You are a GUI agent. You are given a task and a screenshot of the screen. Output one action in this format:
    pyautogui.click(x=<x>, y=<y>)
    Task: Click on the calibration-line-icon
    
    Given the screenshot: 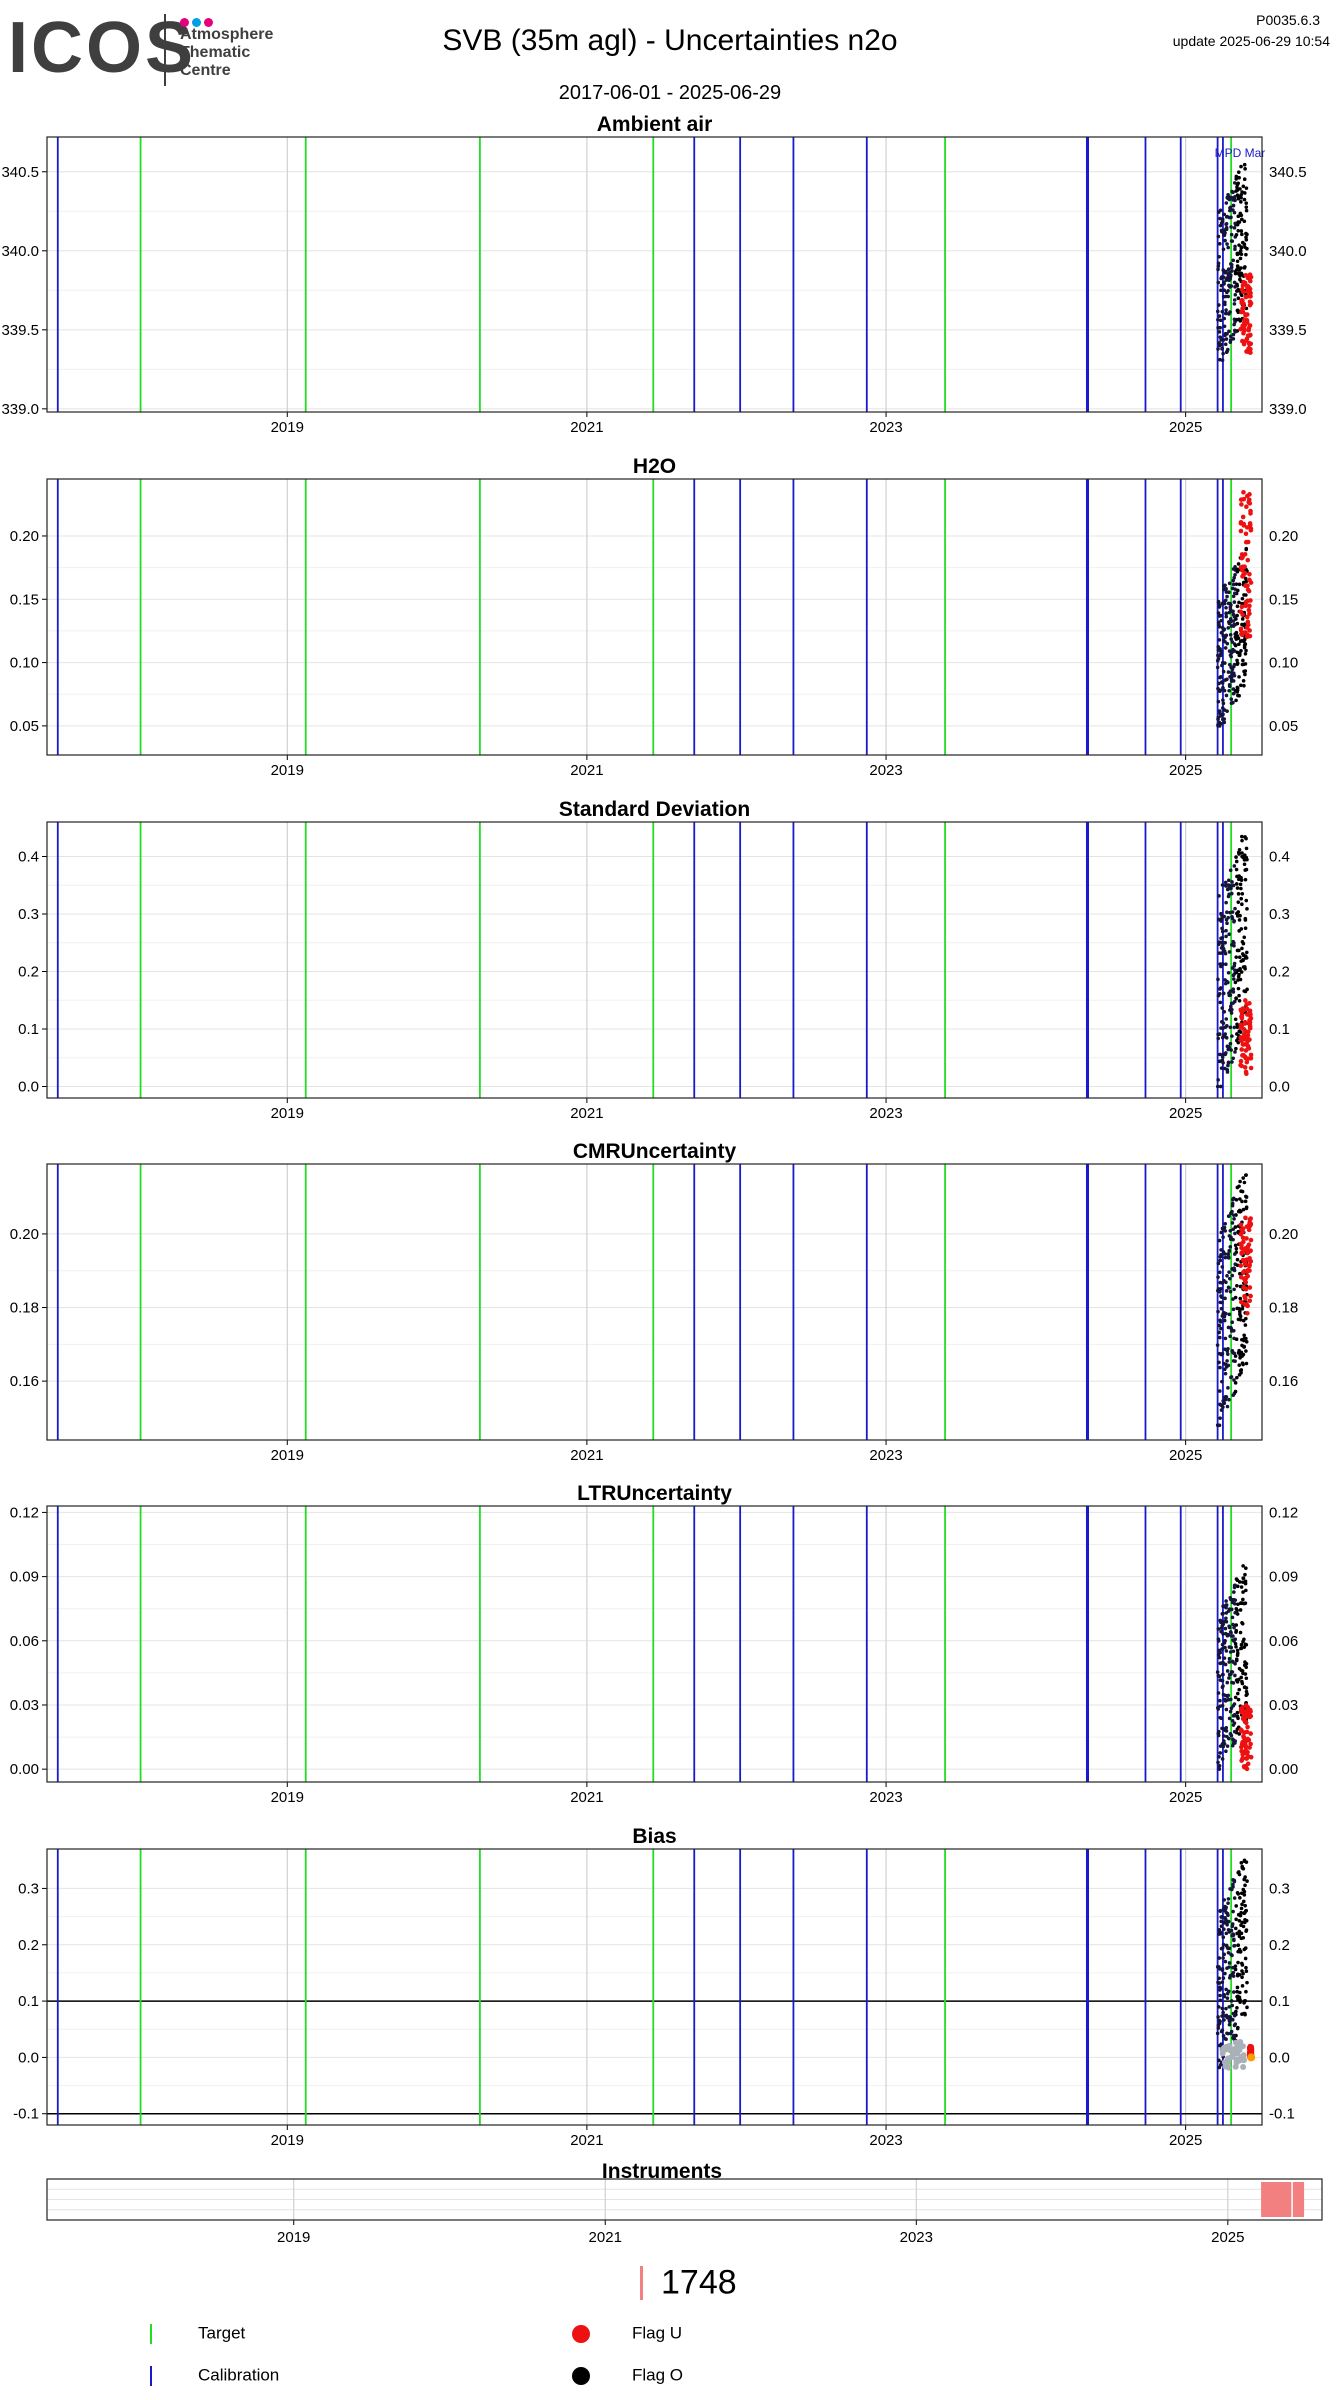 What is the action you would take?
    pyautogui.click(x=151, y=2375)
    